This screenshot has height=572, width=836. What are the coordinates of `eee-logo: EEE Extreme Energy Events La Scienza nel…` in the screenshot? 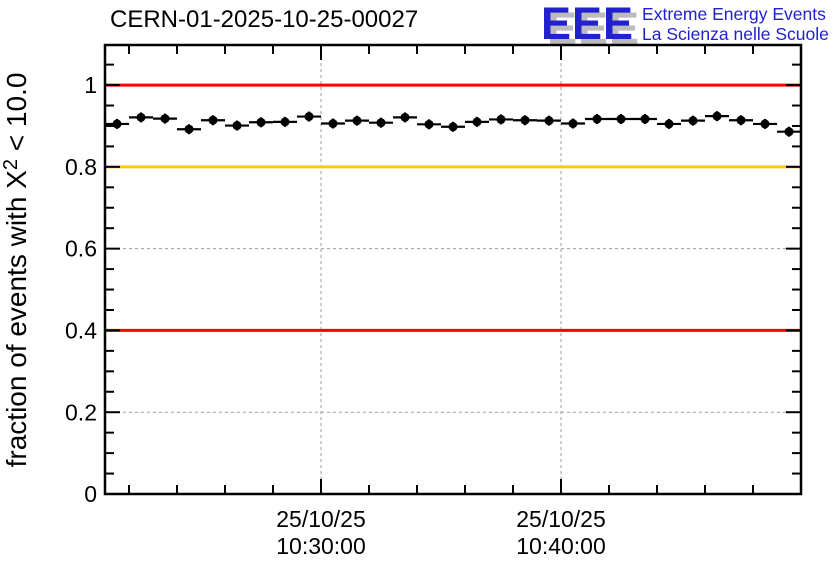 It's located at (685, 24).